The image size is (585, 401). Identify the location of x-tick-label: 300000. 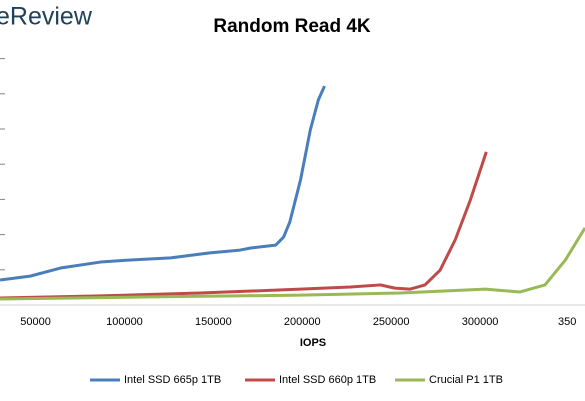
(480, 322).